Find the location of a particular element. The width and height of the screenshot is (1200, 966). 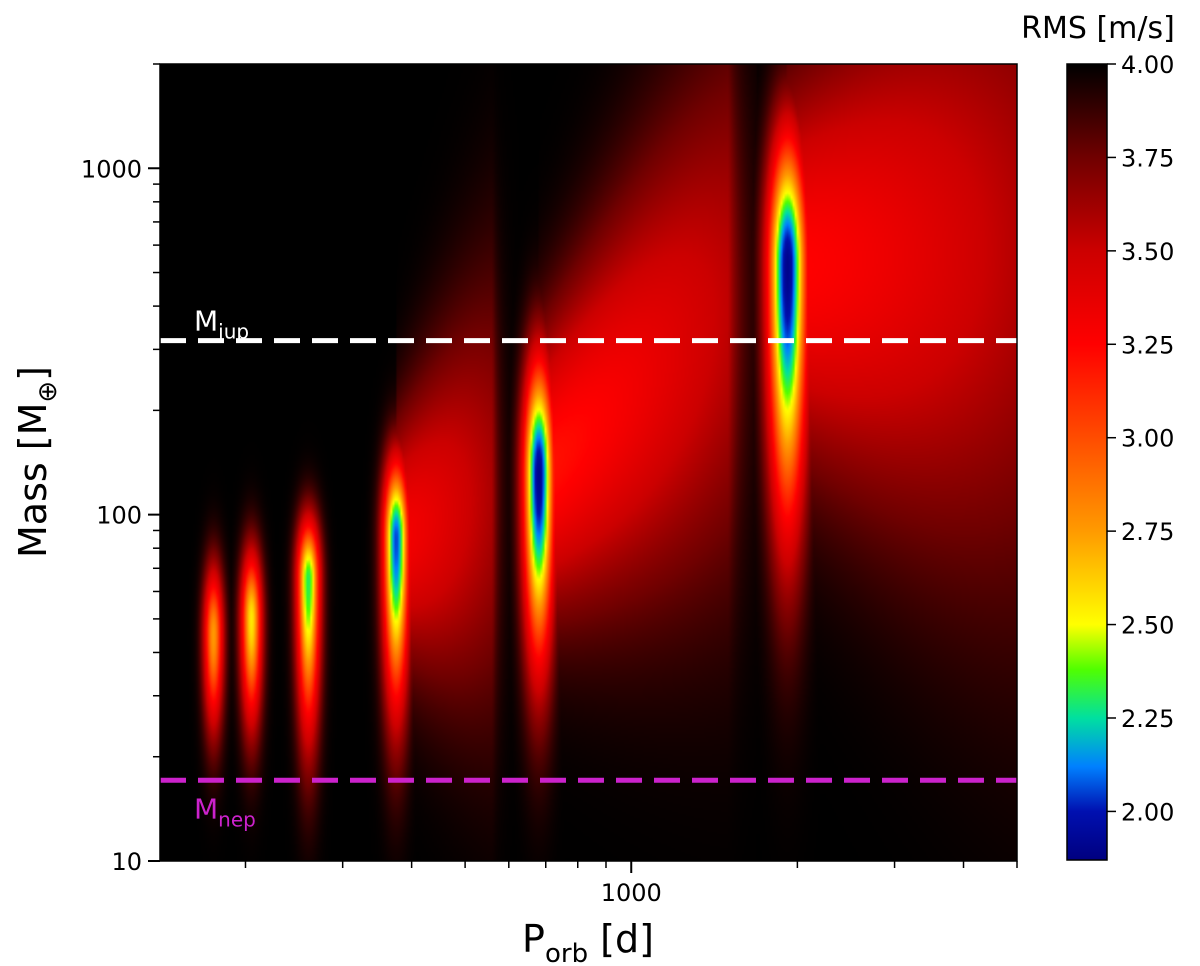

colorbar-tick-label: 3.50 is located at coordinates (1147, 252).